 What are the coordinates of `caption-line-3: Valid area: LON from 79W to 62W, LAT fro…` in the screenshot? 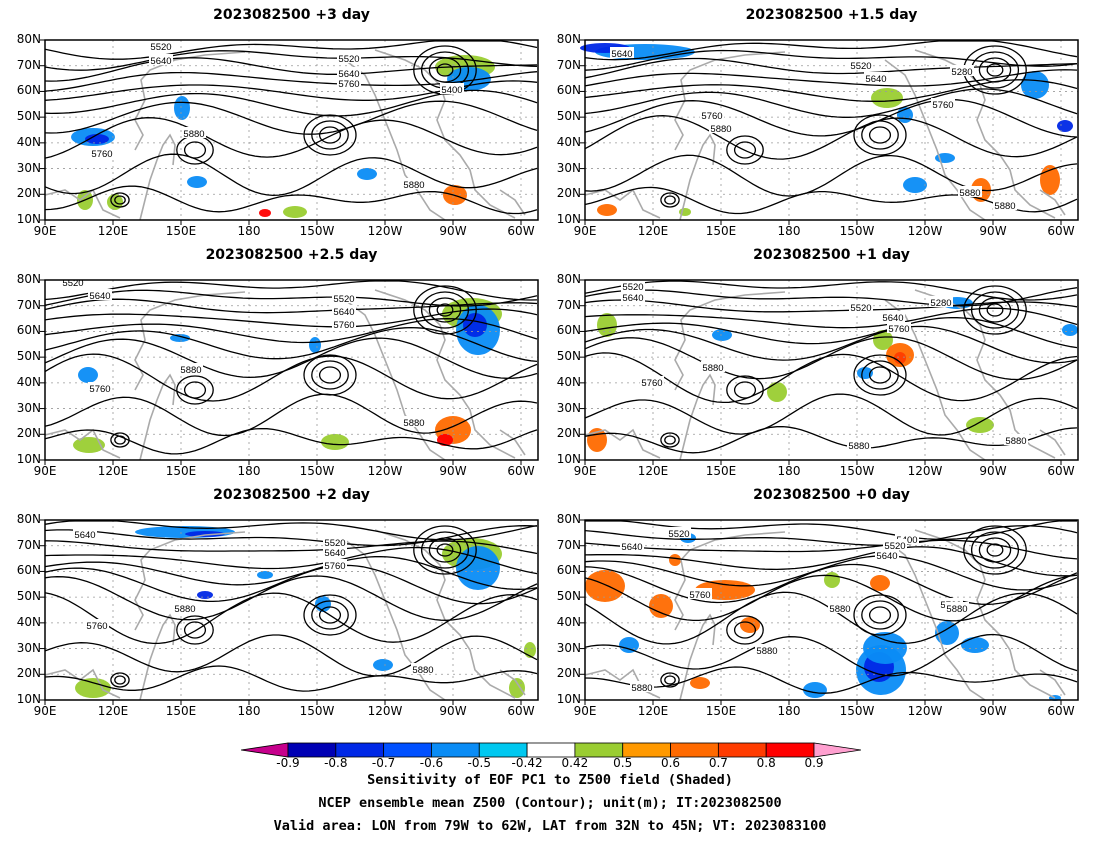 It's located at (550, 826).